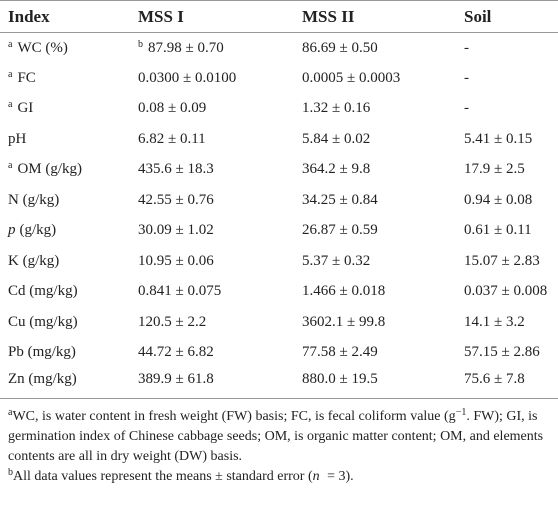 The image size is (558, 516). I want to click on cell-text: 86.69 ± 0.50, so click(340, 47).